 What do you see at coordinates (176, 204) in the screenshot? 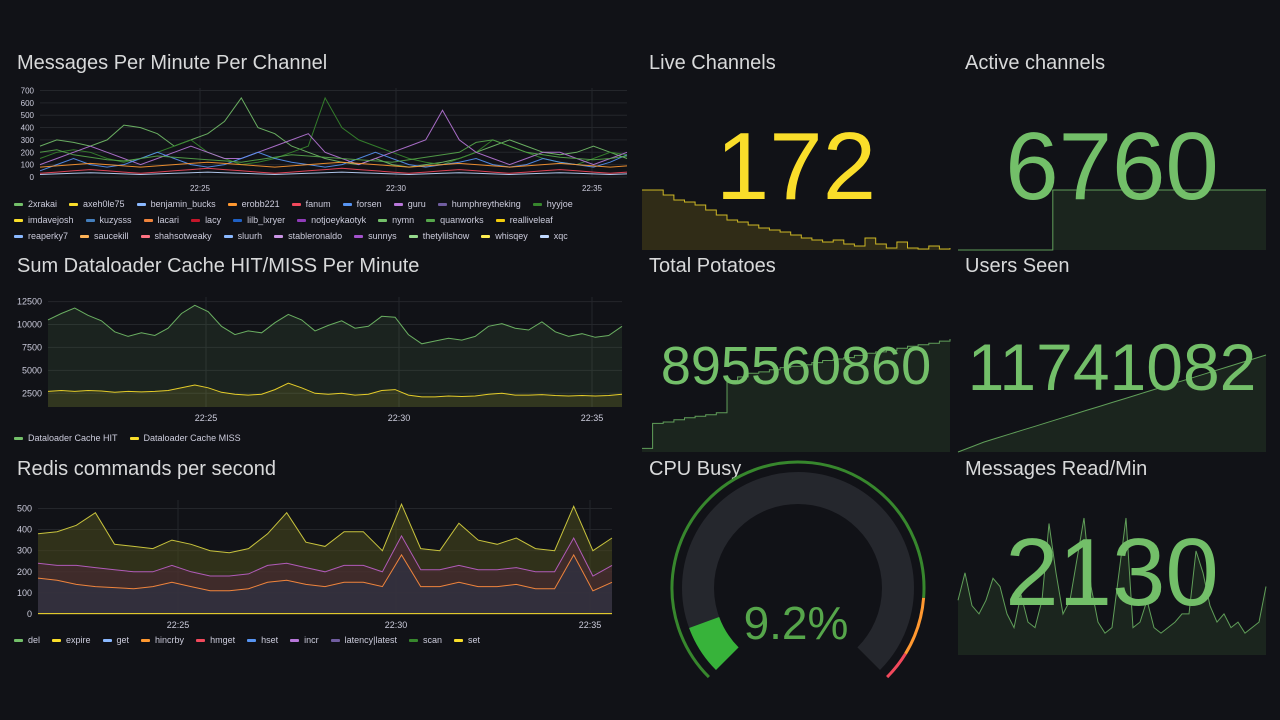
I see `legend-item: benjamin_bucks` at bounding box center [176, 204].